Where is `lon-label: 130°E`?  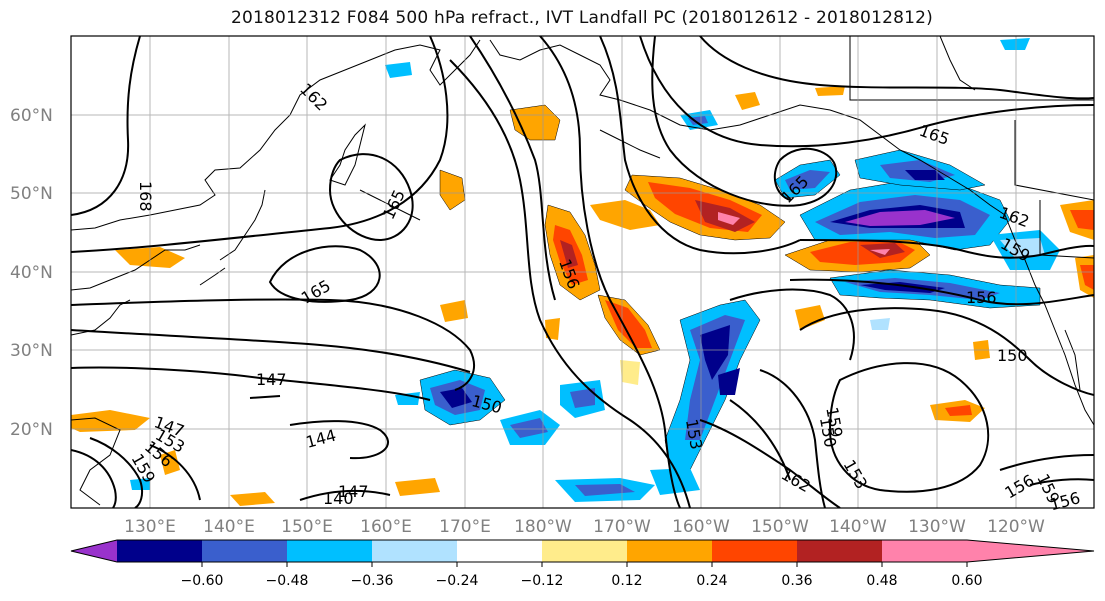
lon-label: 130°E is located at coordinates (150, 527).